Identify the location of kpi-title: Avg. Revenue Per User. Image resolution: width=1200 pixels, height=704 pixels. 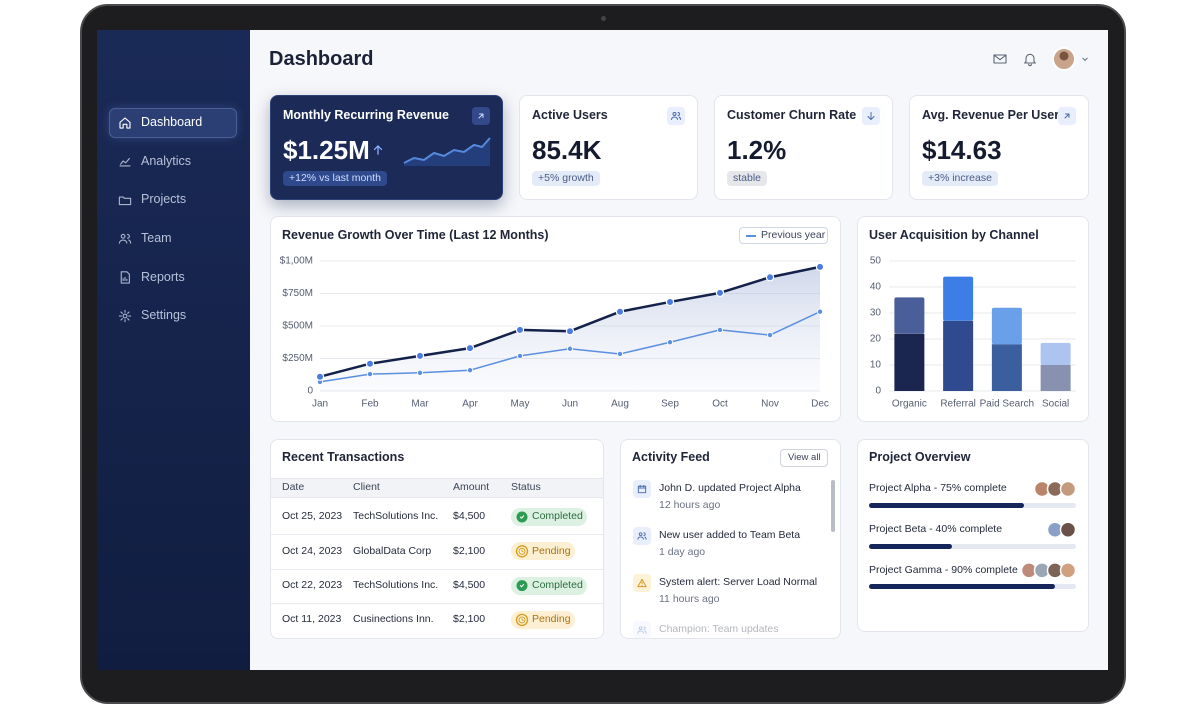
(991, 115).